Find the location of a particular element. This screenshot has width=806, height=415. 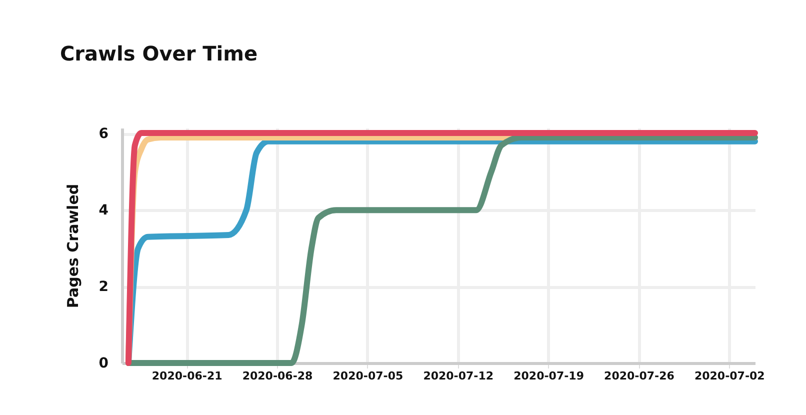

x-tick-label: 2020-07-26 is located at coordinates (639, 376).